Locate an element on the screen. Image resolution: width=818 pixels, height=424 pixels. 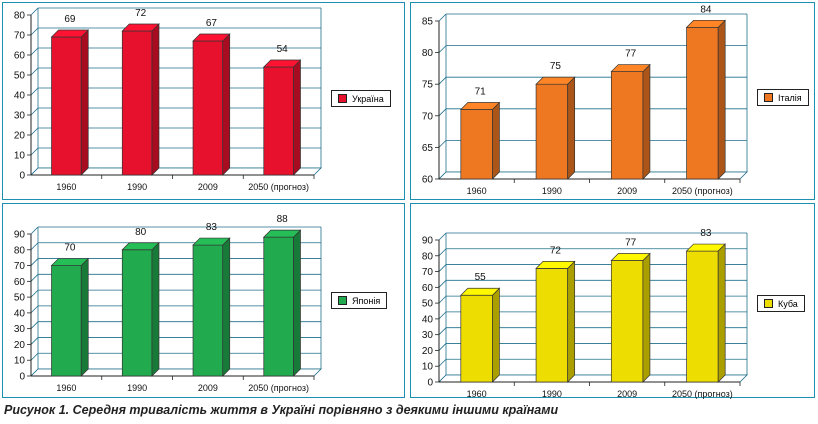
y-tick-label: 20 is located at coordinates (20, 345).